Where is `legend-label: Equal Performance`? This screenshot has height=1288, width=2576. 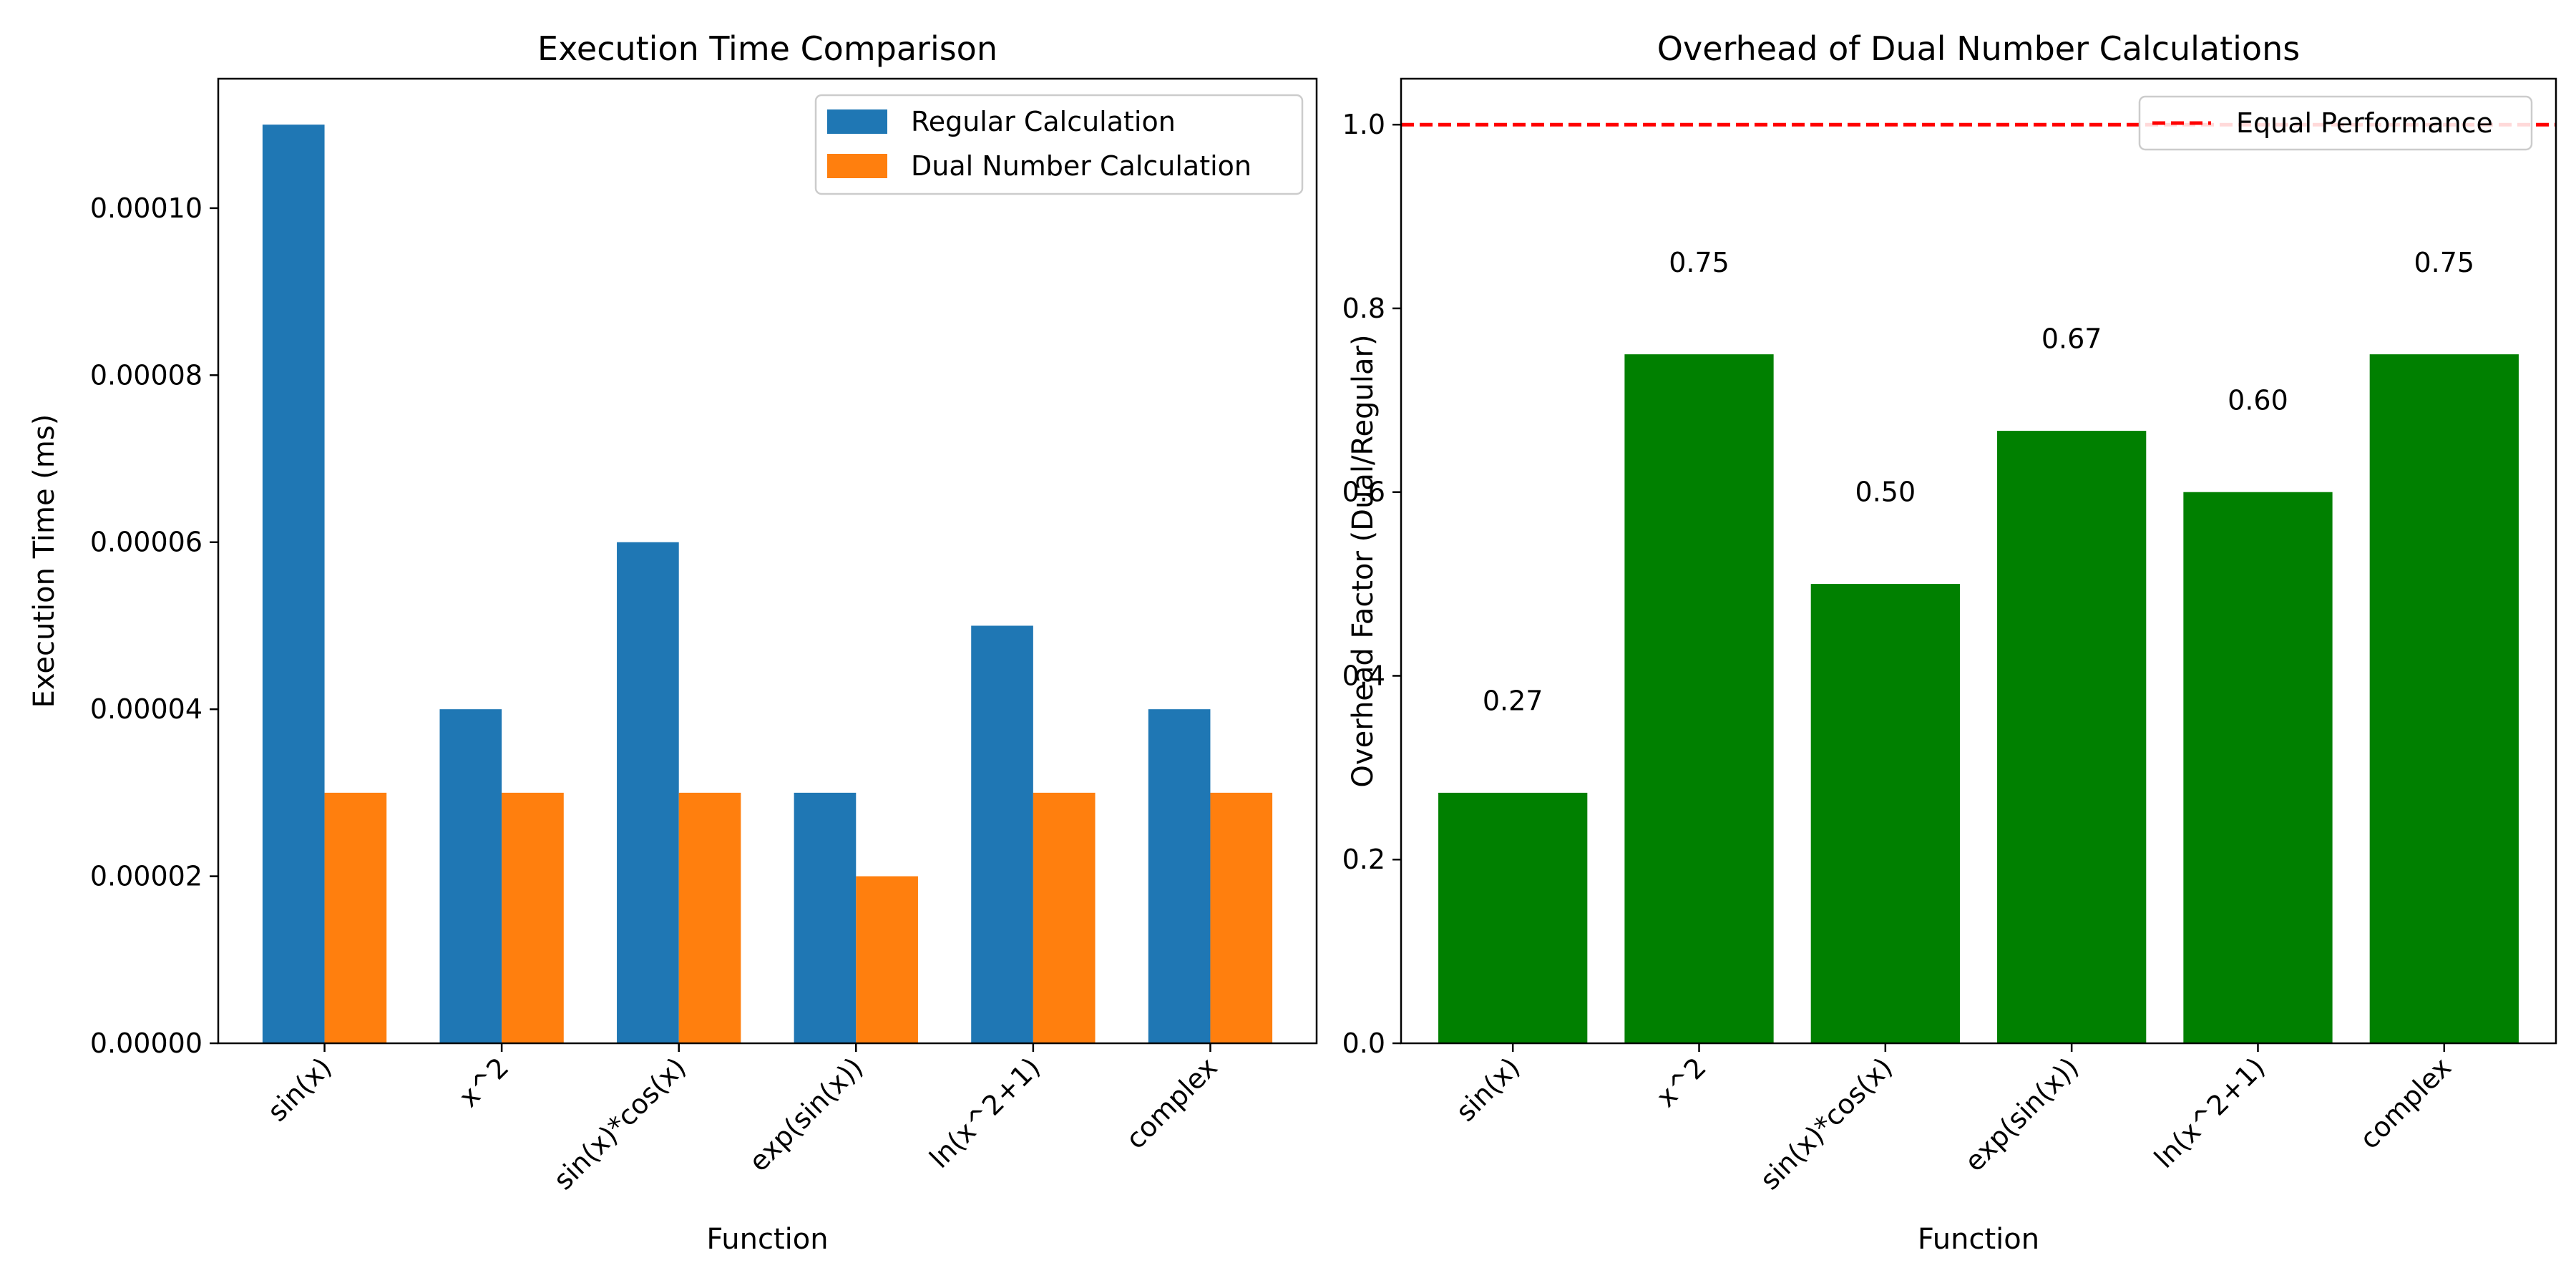
legend-label: Equal Performance is located at coordinates (2364, 123).